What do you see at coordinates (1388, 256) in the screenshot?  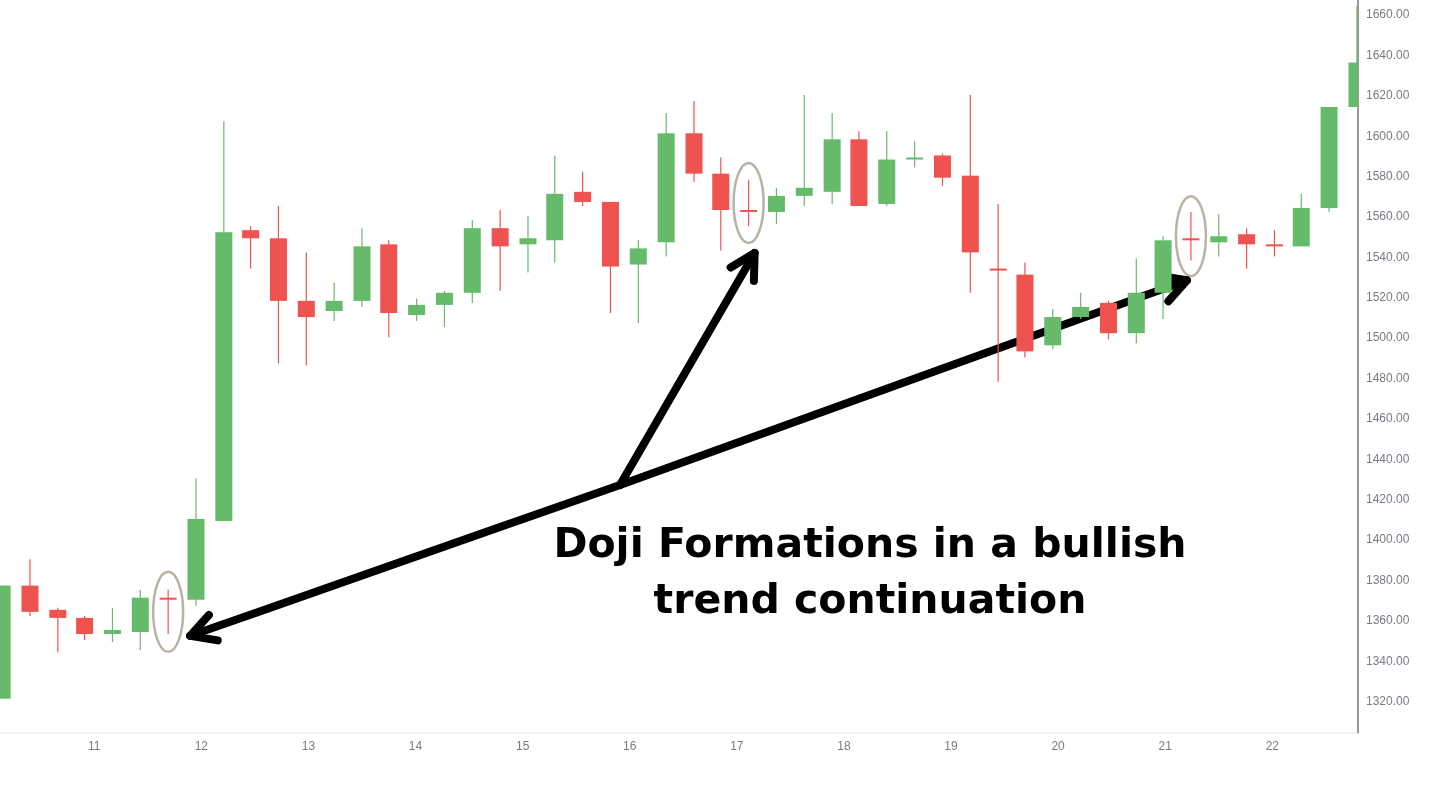 I see `y-tick-label: 1540.00` at bounding box center [1388, 256].